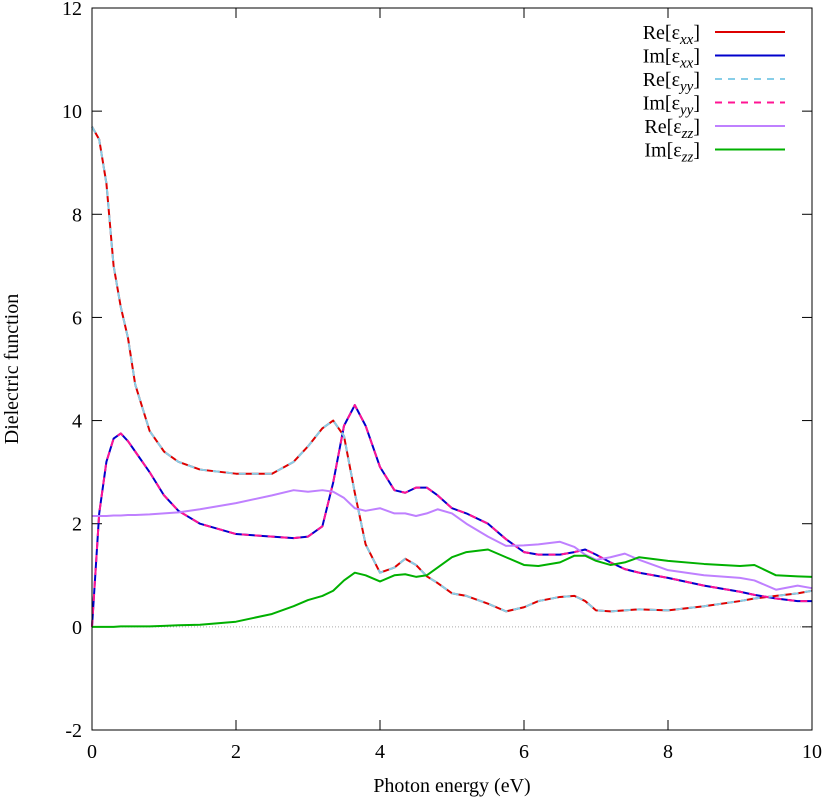 The height and width of the screenshot is (806, 830). Describe the element at coordinates (77, 422) in the screenshot. I see `y-tick-label: 4` at that location.